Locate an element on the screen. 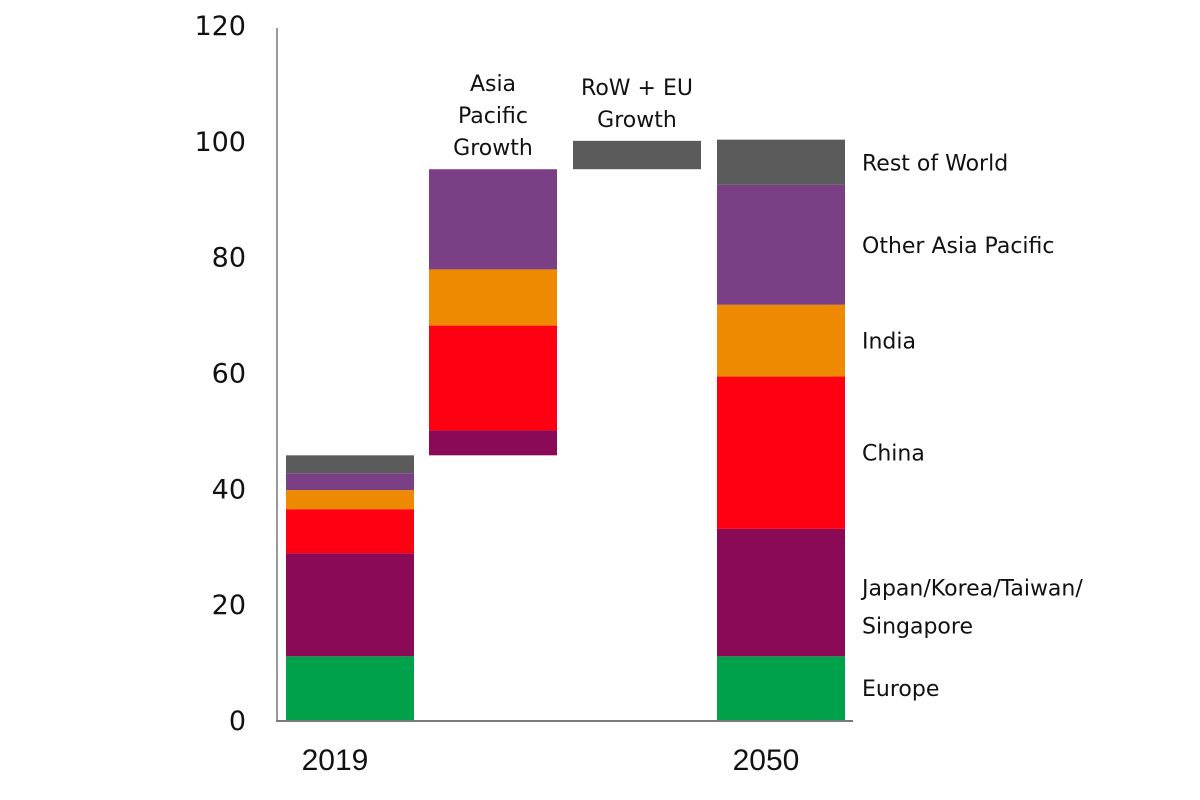  legend-label-japan-korea-taiwan-singapore: Singapore is located at coordinates (917, 627).